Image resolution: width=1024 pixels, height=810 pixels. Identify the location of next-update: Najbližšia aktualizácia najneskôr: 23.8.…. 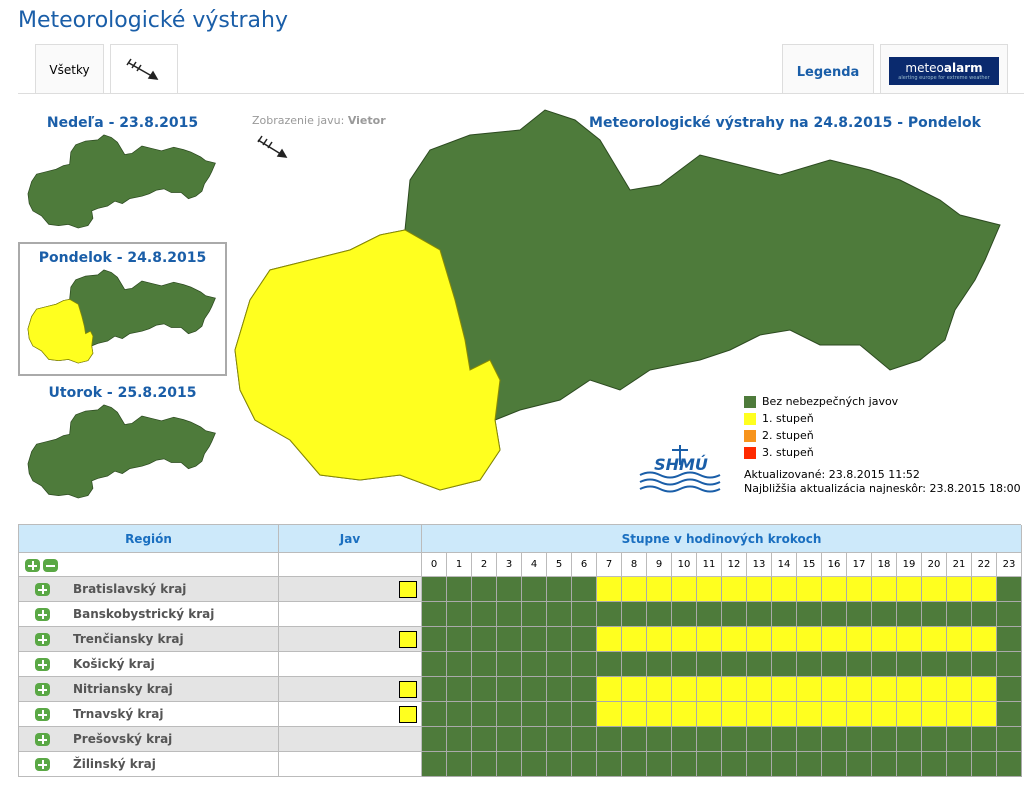
(882, 488).